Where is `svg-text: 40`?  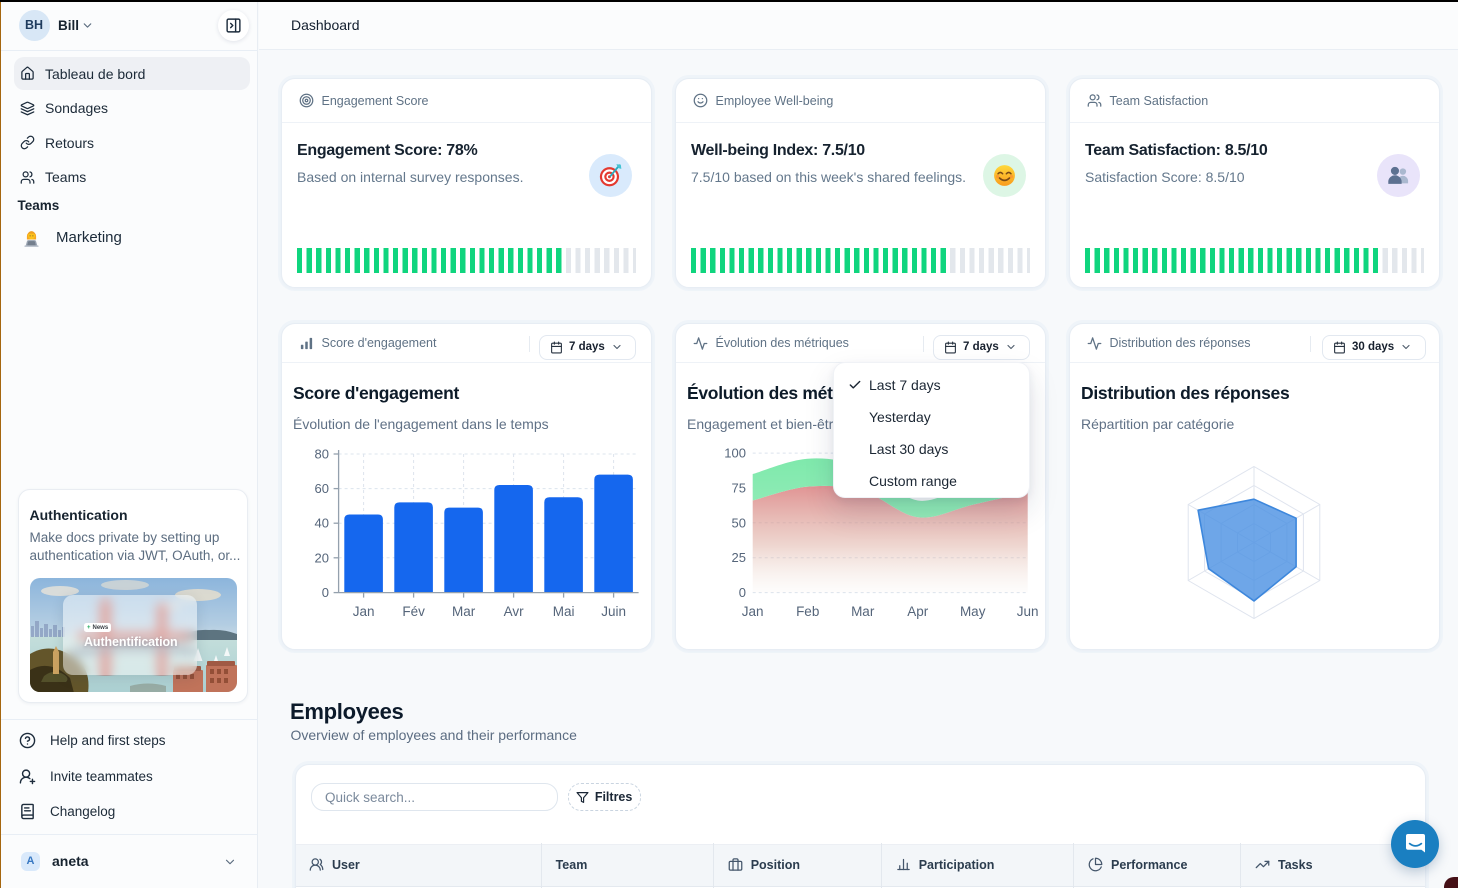
svg-text: 40 is located at coordinates (322, 523).